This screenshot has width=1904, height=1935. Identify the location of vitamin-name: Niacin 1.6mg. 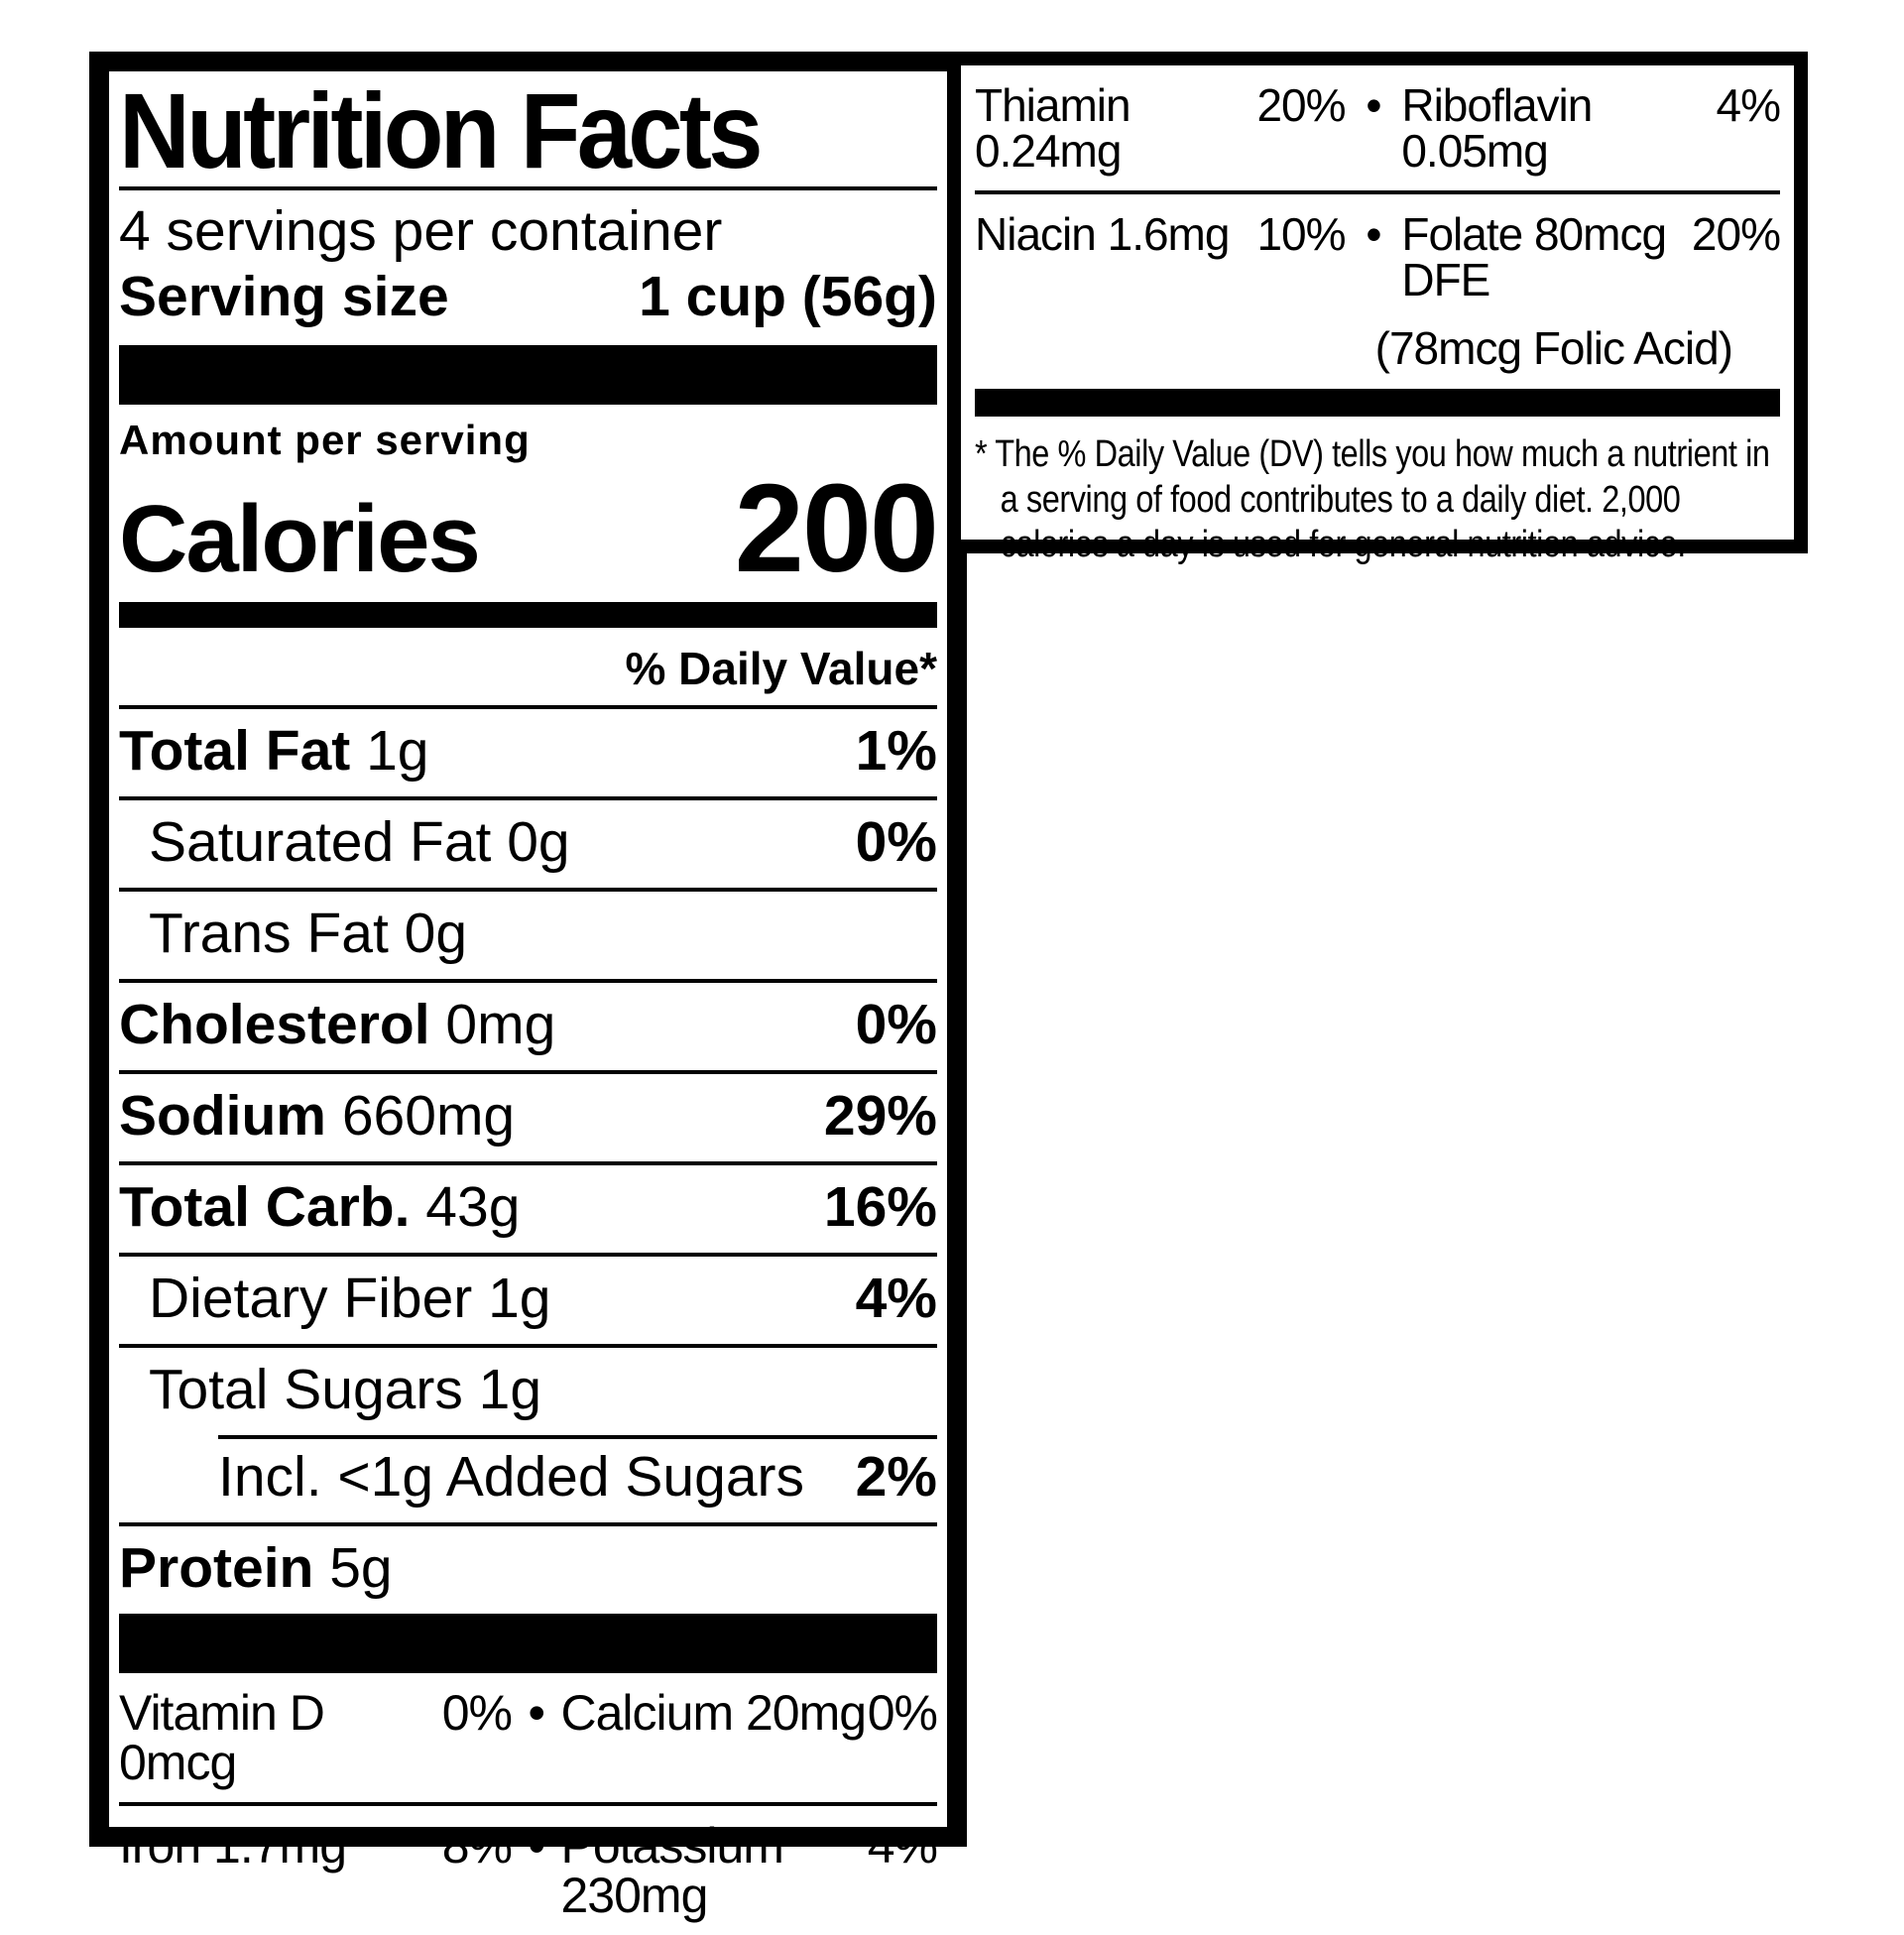
(1102, 234).